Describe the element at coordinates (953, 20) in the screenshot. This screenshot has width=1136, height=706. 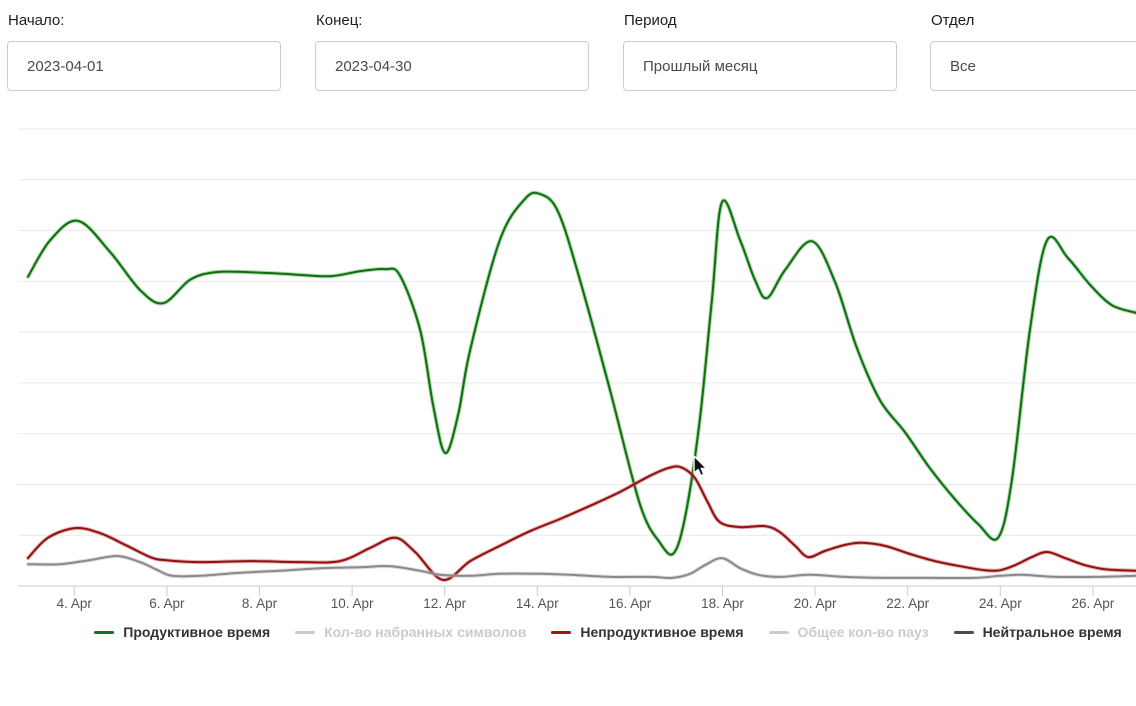
I see `department-label: Отдел` at that location.